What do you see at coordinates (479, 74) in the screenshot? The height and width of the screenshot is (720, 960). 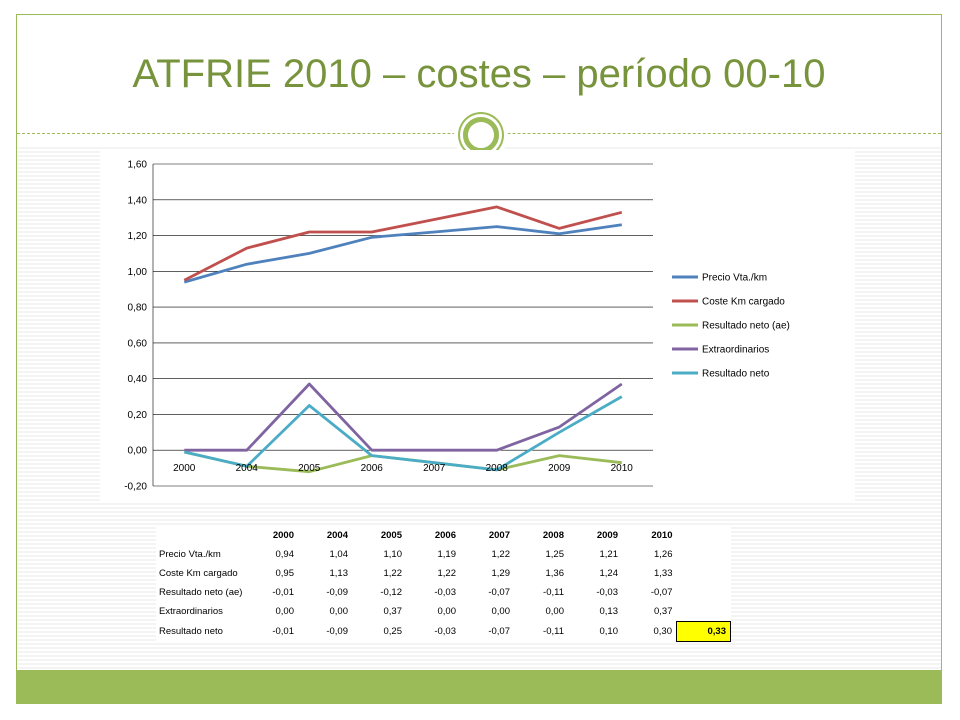 I see `slide-title: ATFRIE 2010 – costes – período 00-10` at bounding box center [479, 74].